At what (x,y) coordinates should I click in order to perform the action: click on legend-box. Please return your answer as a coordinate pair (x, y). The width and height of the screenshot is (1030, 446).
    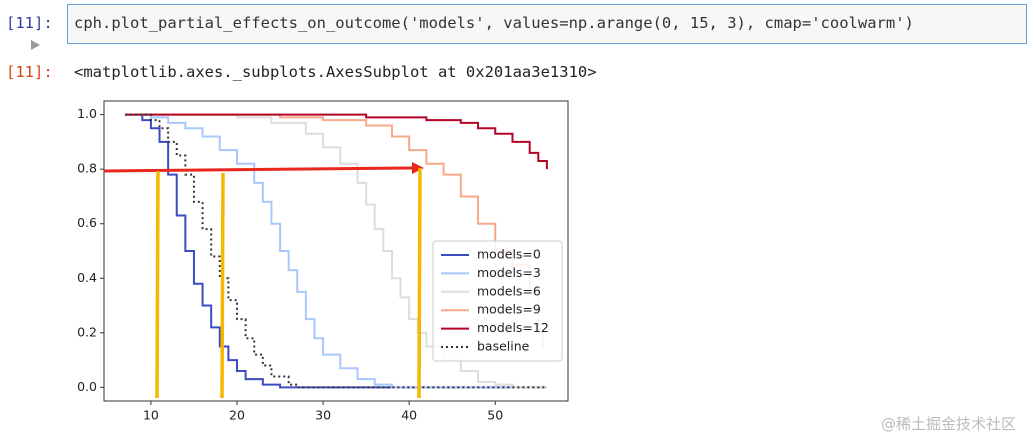
    Looking at the image, I should click on (497, 301).